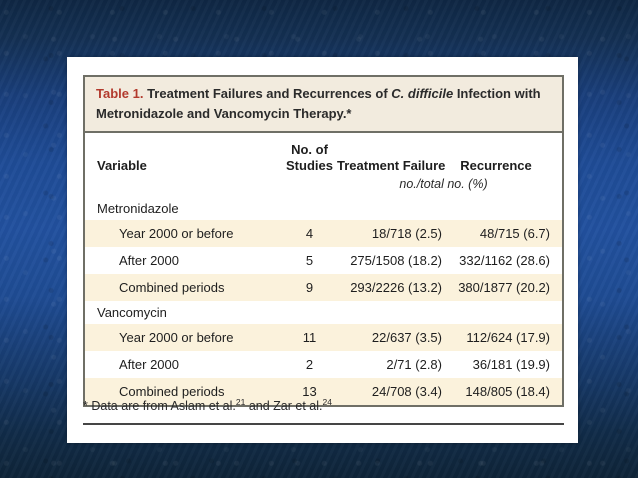 The height and width of the screenshot is (478, 638). Describe the element at coordinates (138, 208) in the screenshot. I see `group-label: Metronidazole` at that location.